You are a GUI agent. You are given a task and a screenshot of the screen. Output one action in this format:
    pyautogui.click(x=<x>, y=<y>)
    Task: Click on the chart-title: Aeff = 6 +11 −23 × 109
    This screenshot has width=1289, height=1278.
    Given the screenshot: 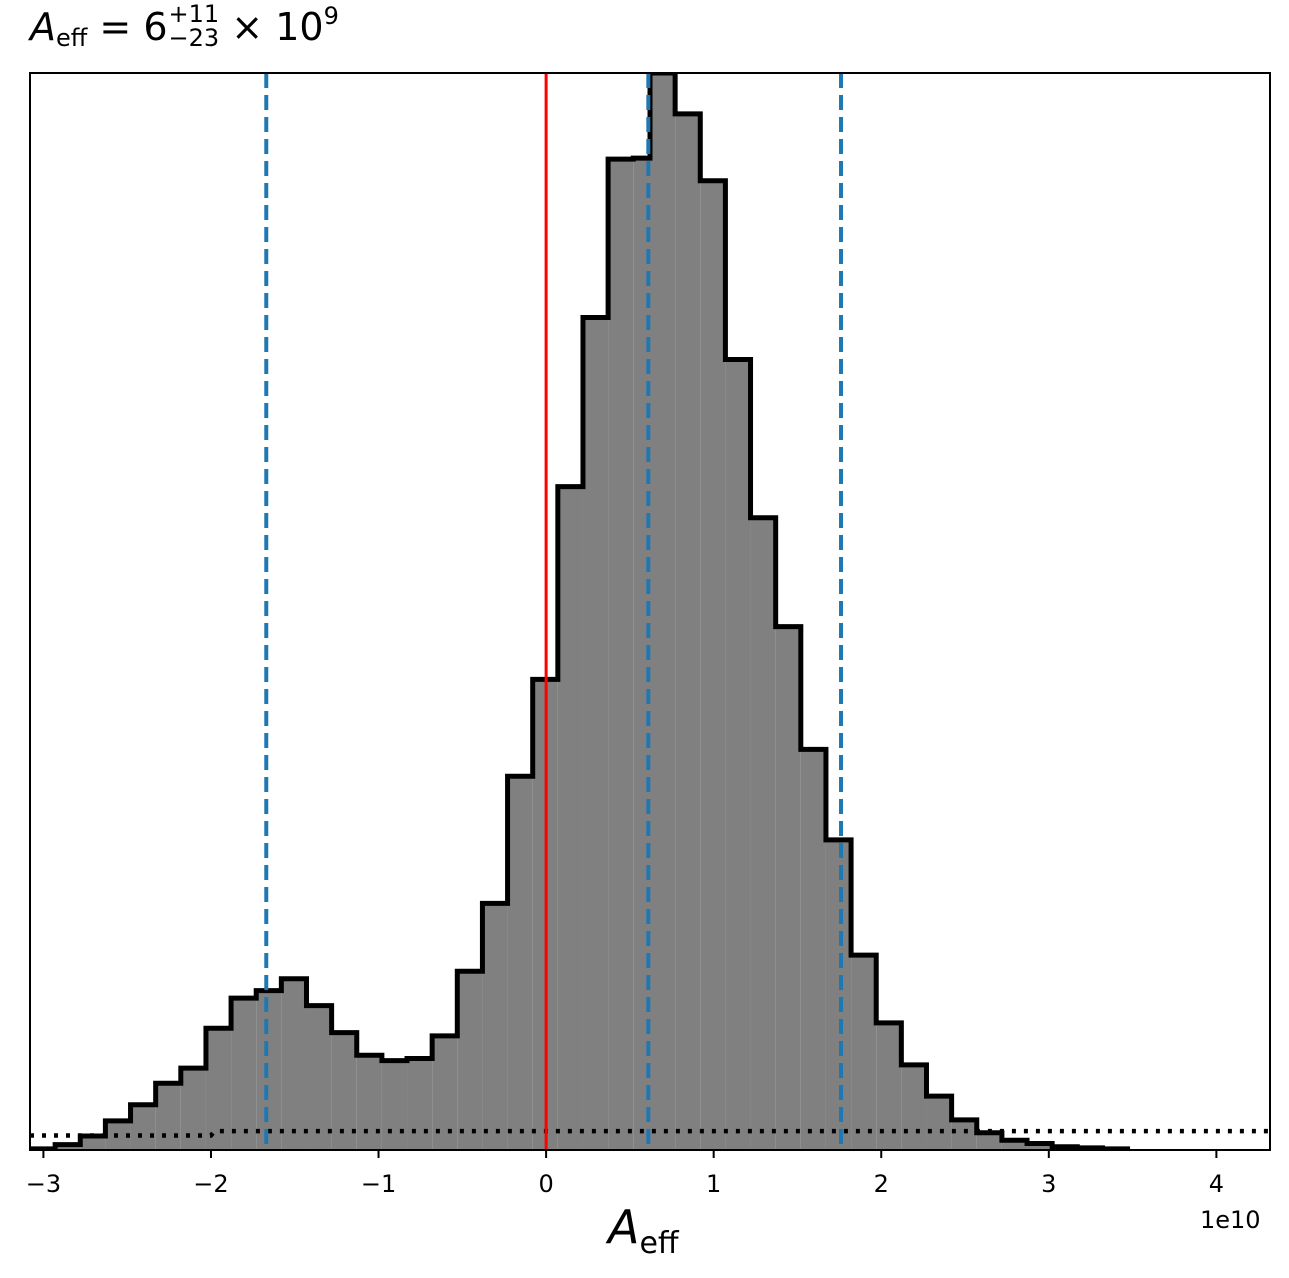 What is the action you would take?
    pyautogui.click(x=184, y=28)
    